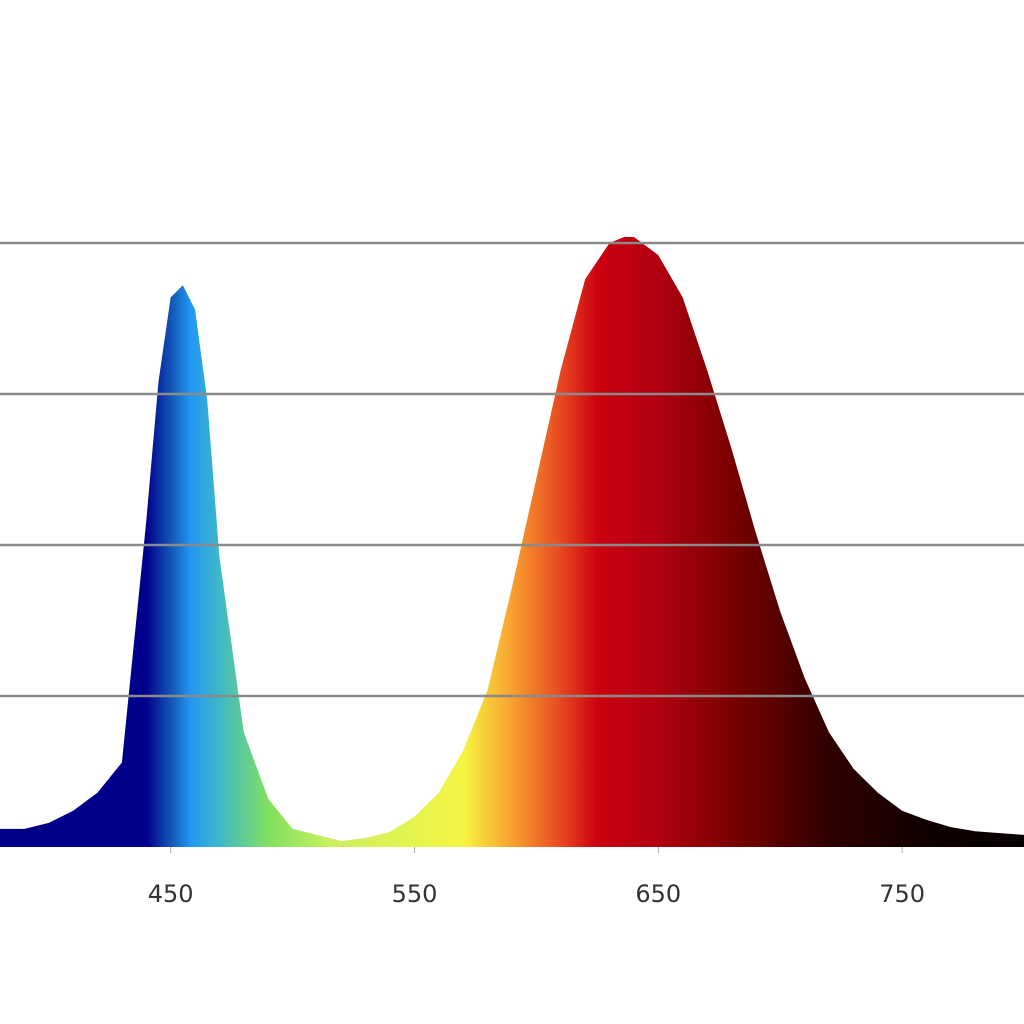 This screenshot has height=1024, width=1024. Describe the element at coordinates (415, 894) in the screenshot. I see `x-tick-label: 550` at that location.